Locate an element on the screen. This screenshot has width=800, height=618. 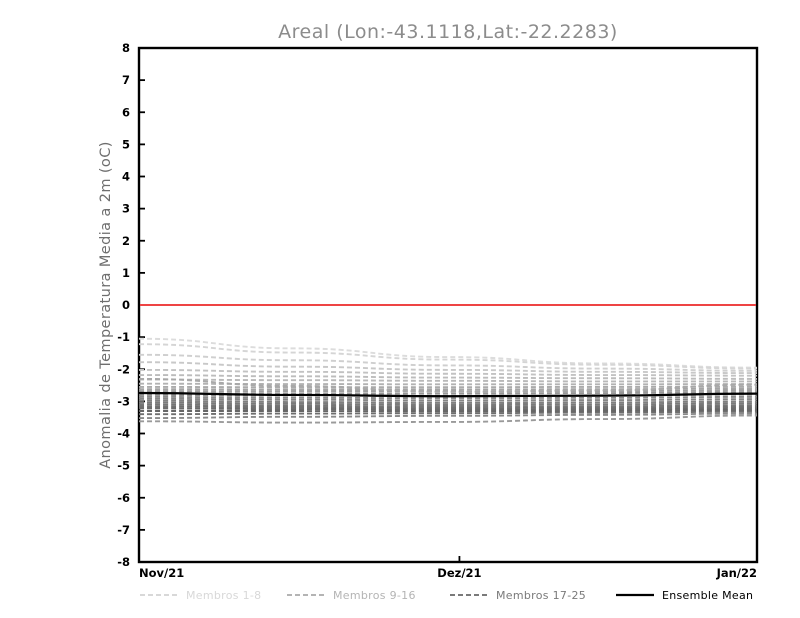
y-tick-label: -6 is located at coordinates (123, 498).